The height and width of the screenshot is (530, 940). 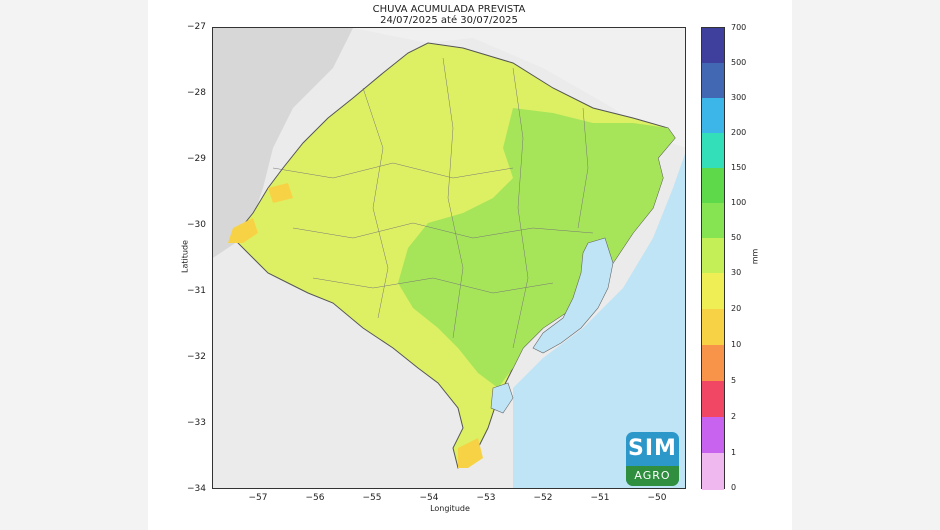 What do you see at coordinates (196, 159) in the screenshot?
I see `y-tick: −29` at bounding box center [196, 159].